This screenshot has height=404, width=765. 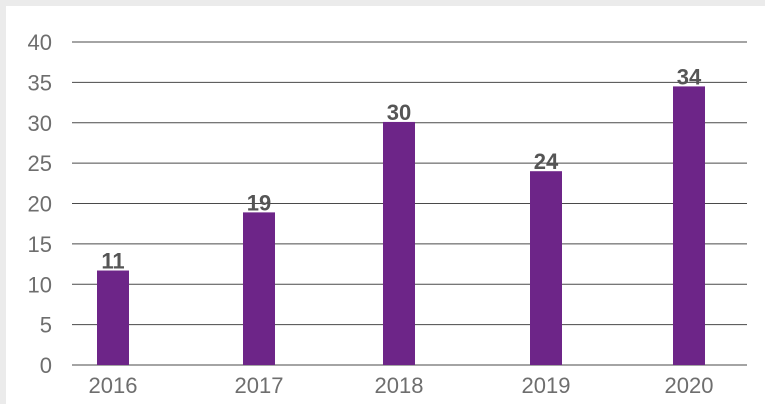 I want to click on x-tick-label-2019: 2019, so click(x=546, y=385).